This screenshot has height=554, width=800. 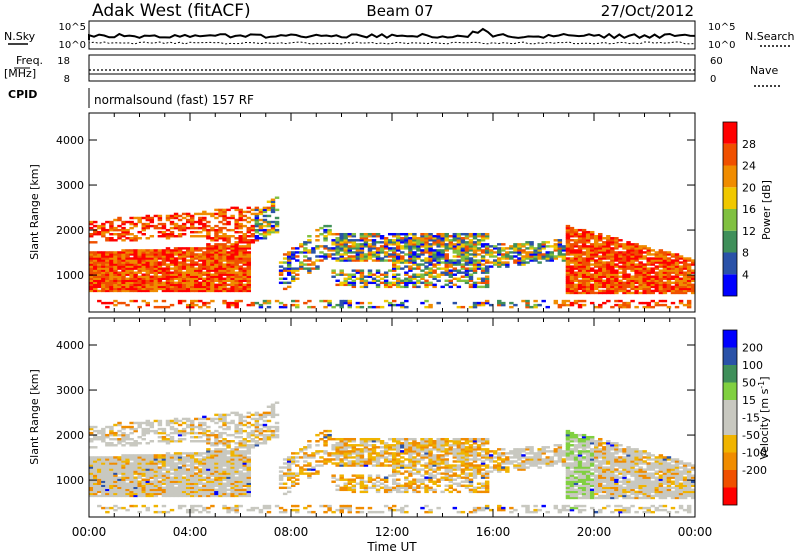 I want to click on freq-label: Freq., so click(x=29, y=60).